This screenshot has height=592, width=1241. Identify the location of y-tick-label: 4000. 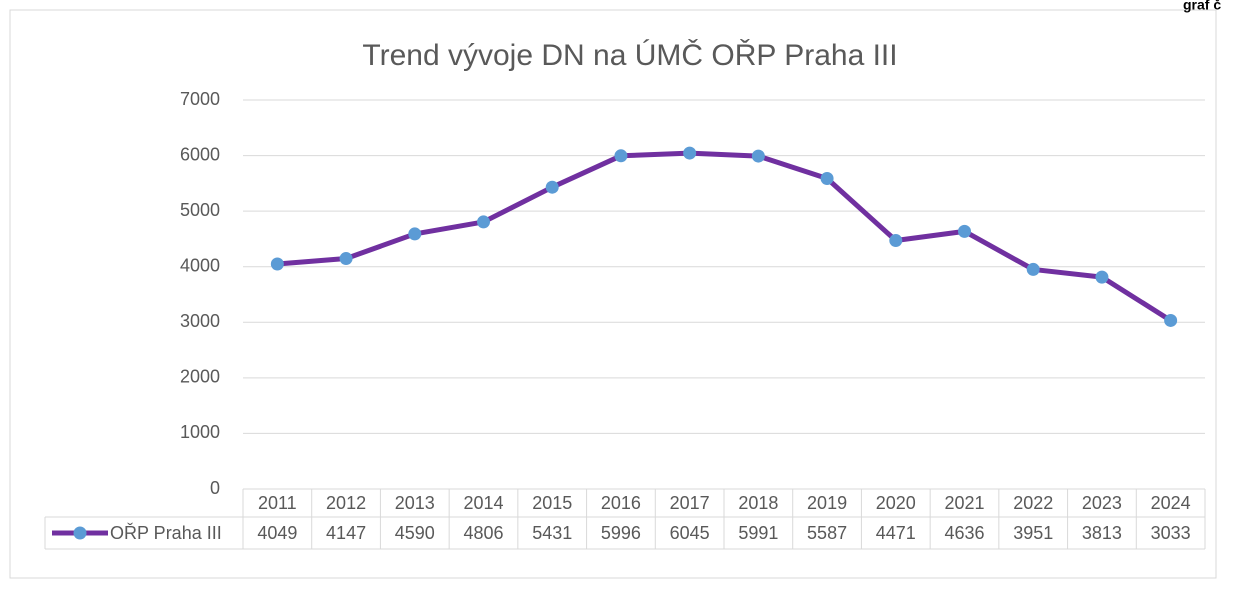
(200, 265).